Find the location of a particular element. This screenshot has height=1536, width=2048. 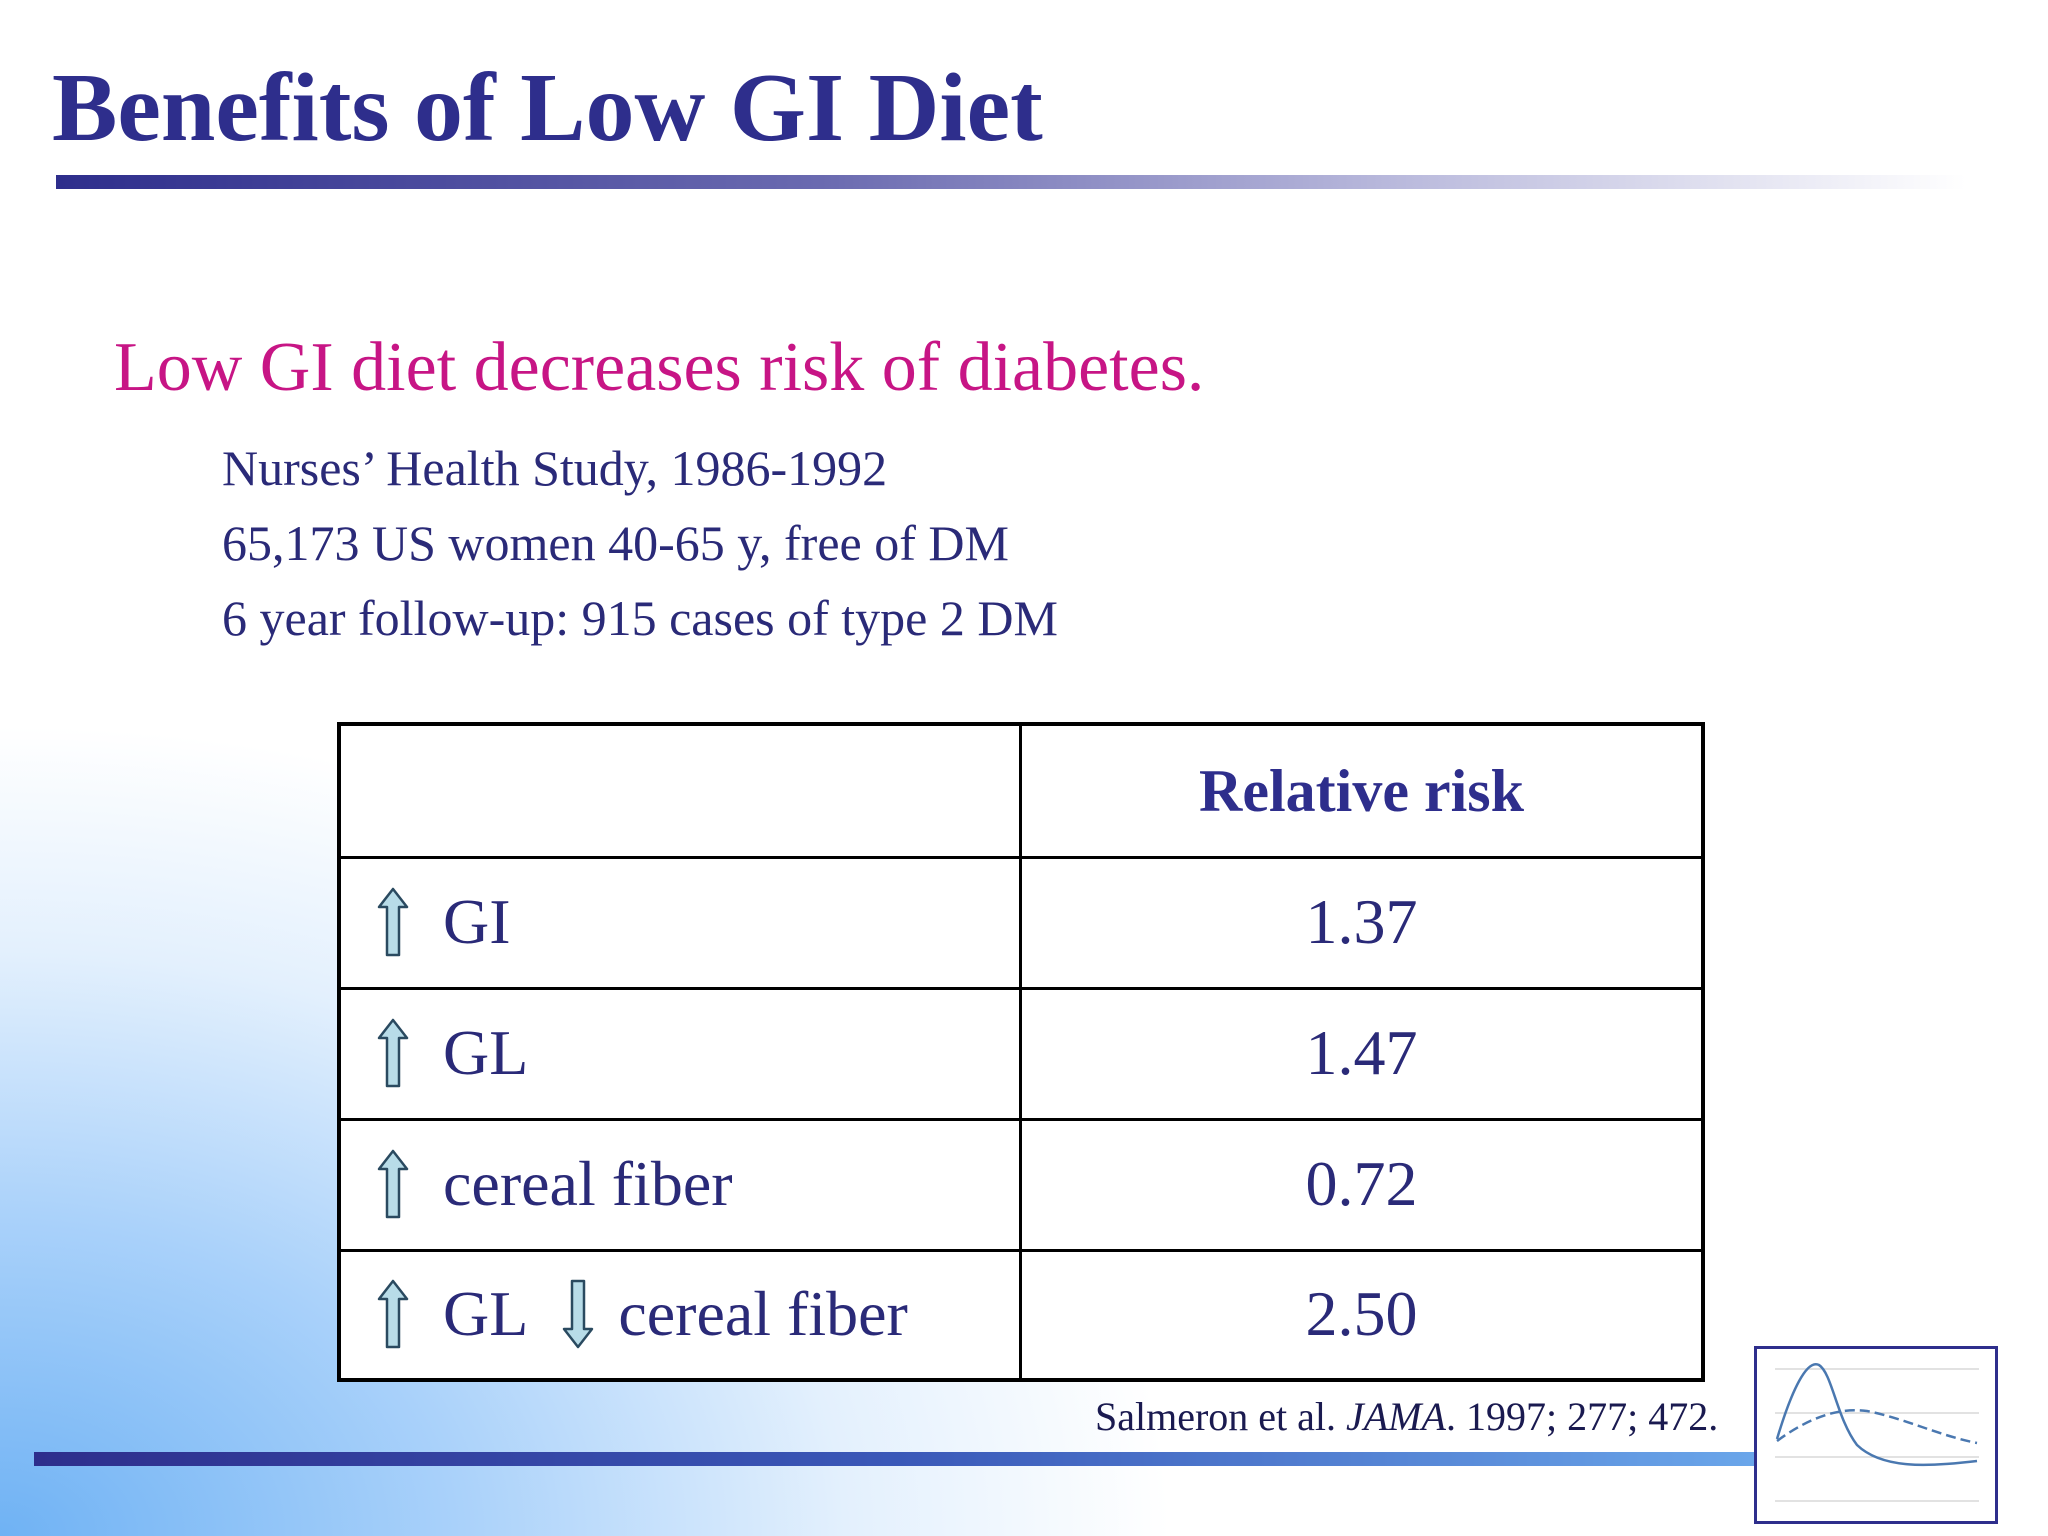

title-underline is located at coordinates (1011, 182).